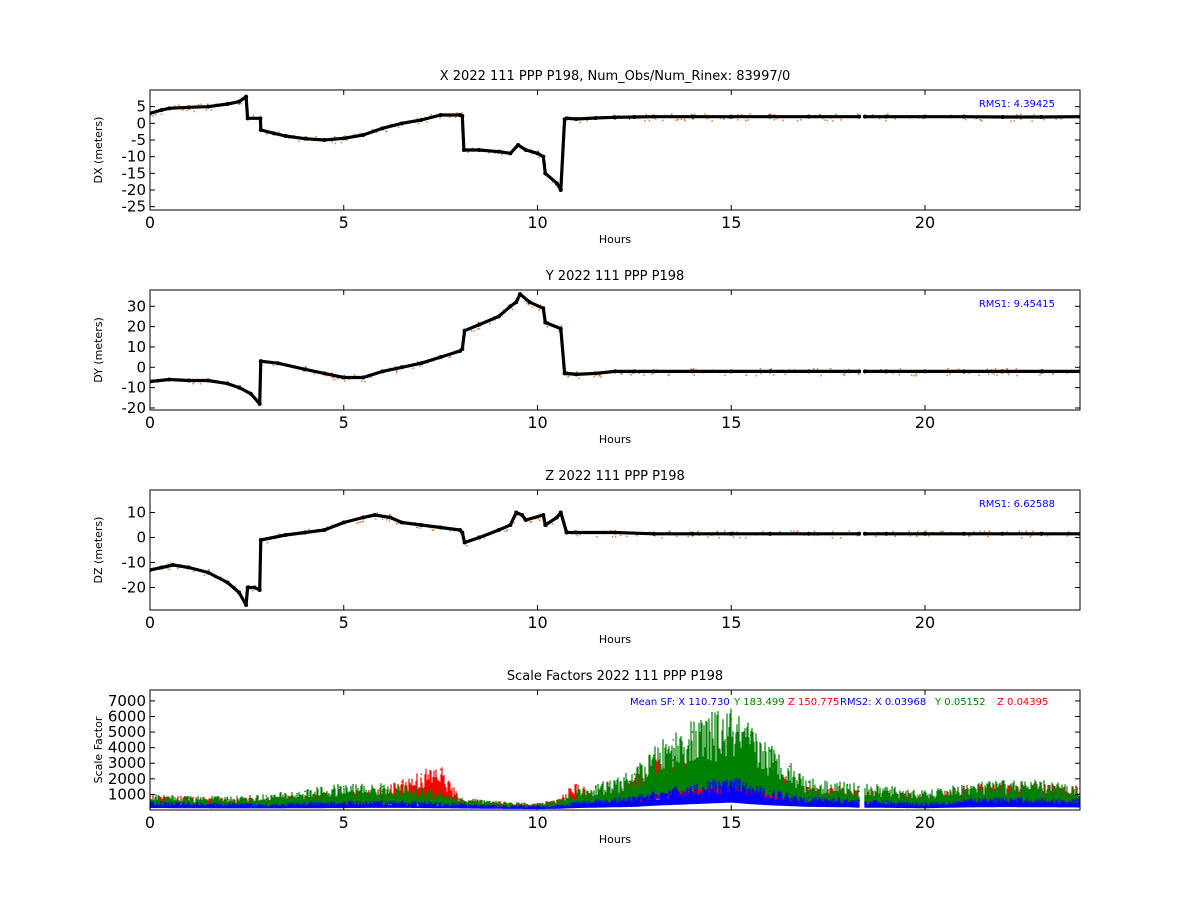 This screenshot has width=1200, height=900. I want to click on y-tick-label: 0, so click(141, 538).